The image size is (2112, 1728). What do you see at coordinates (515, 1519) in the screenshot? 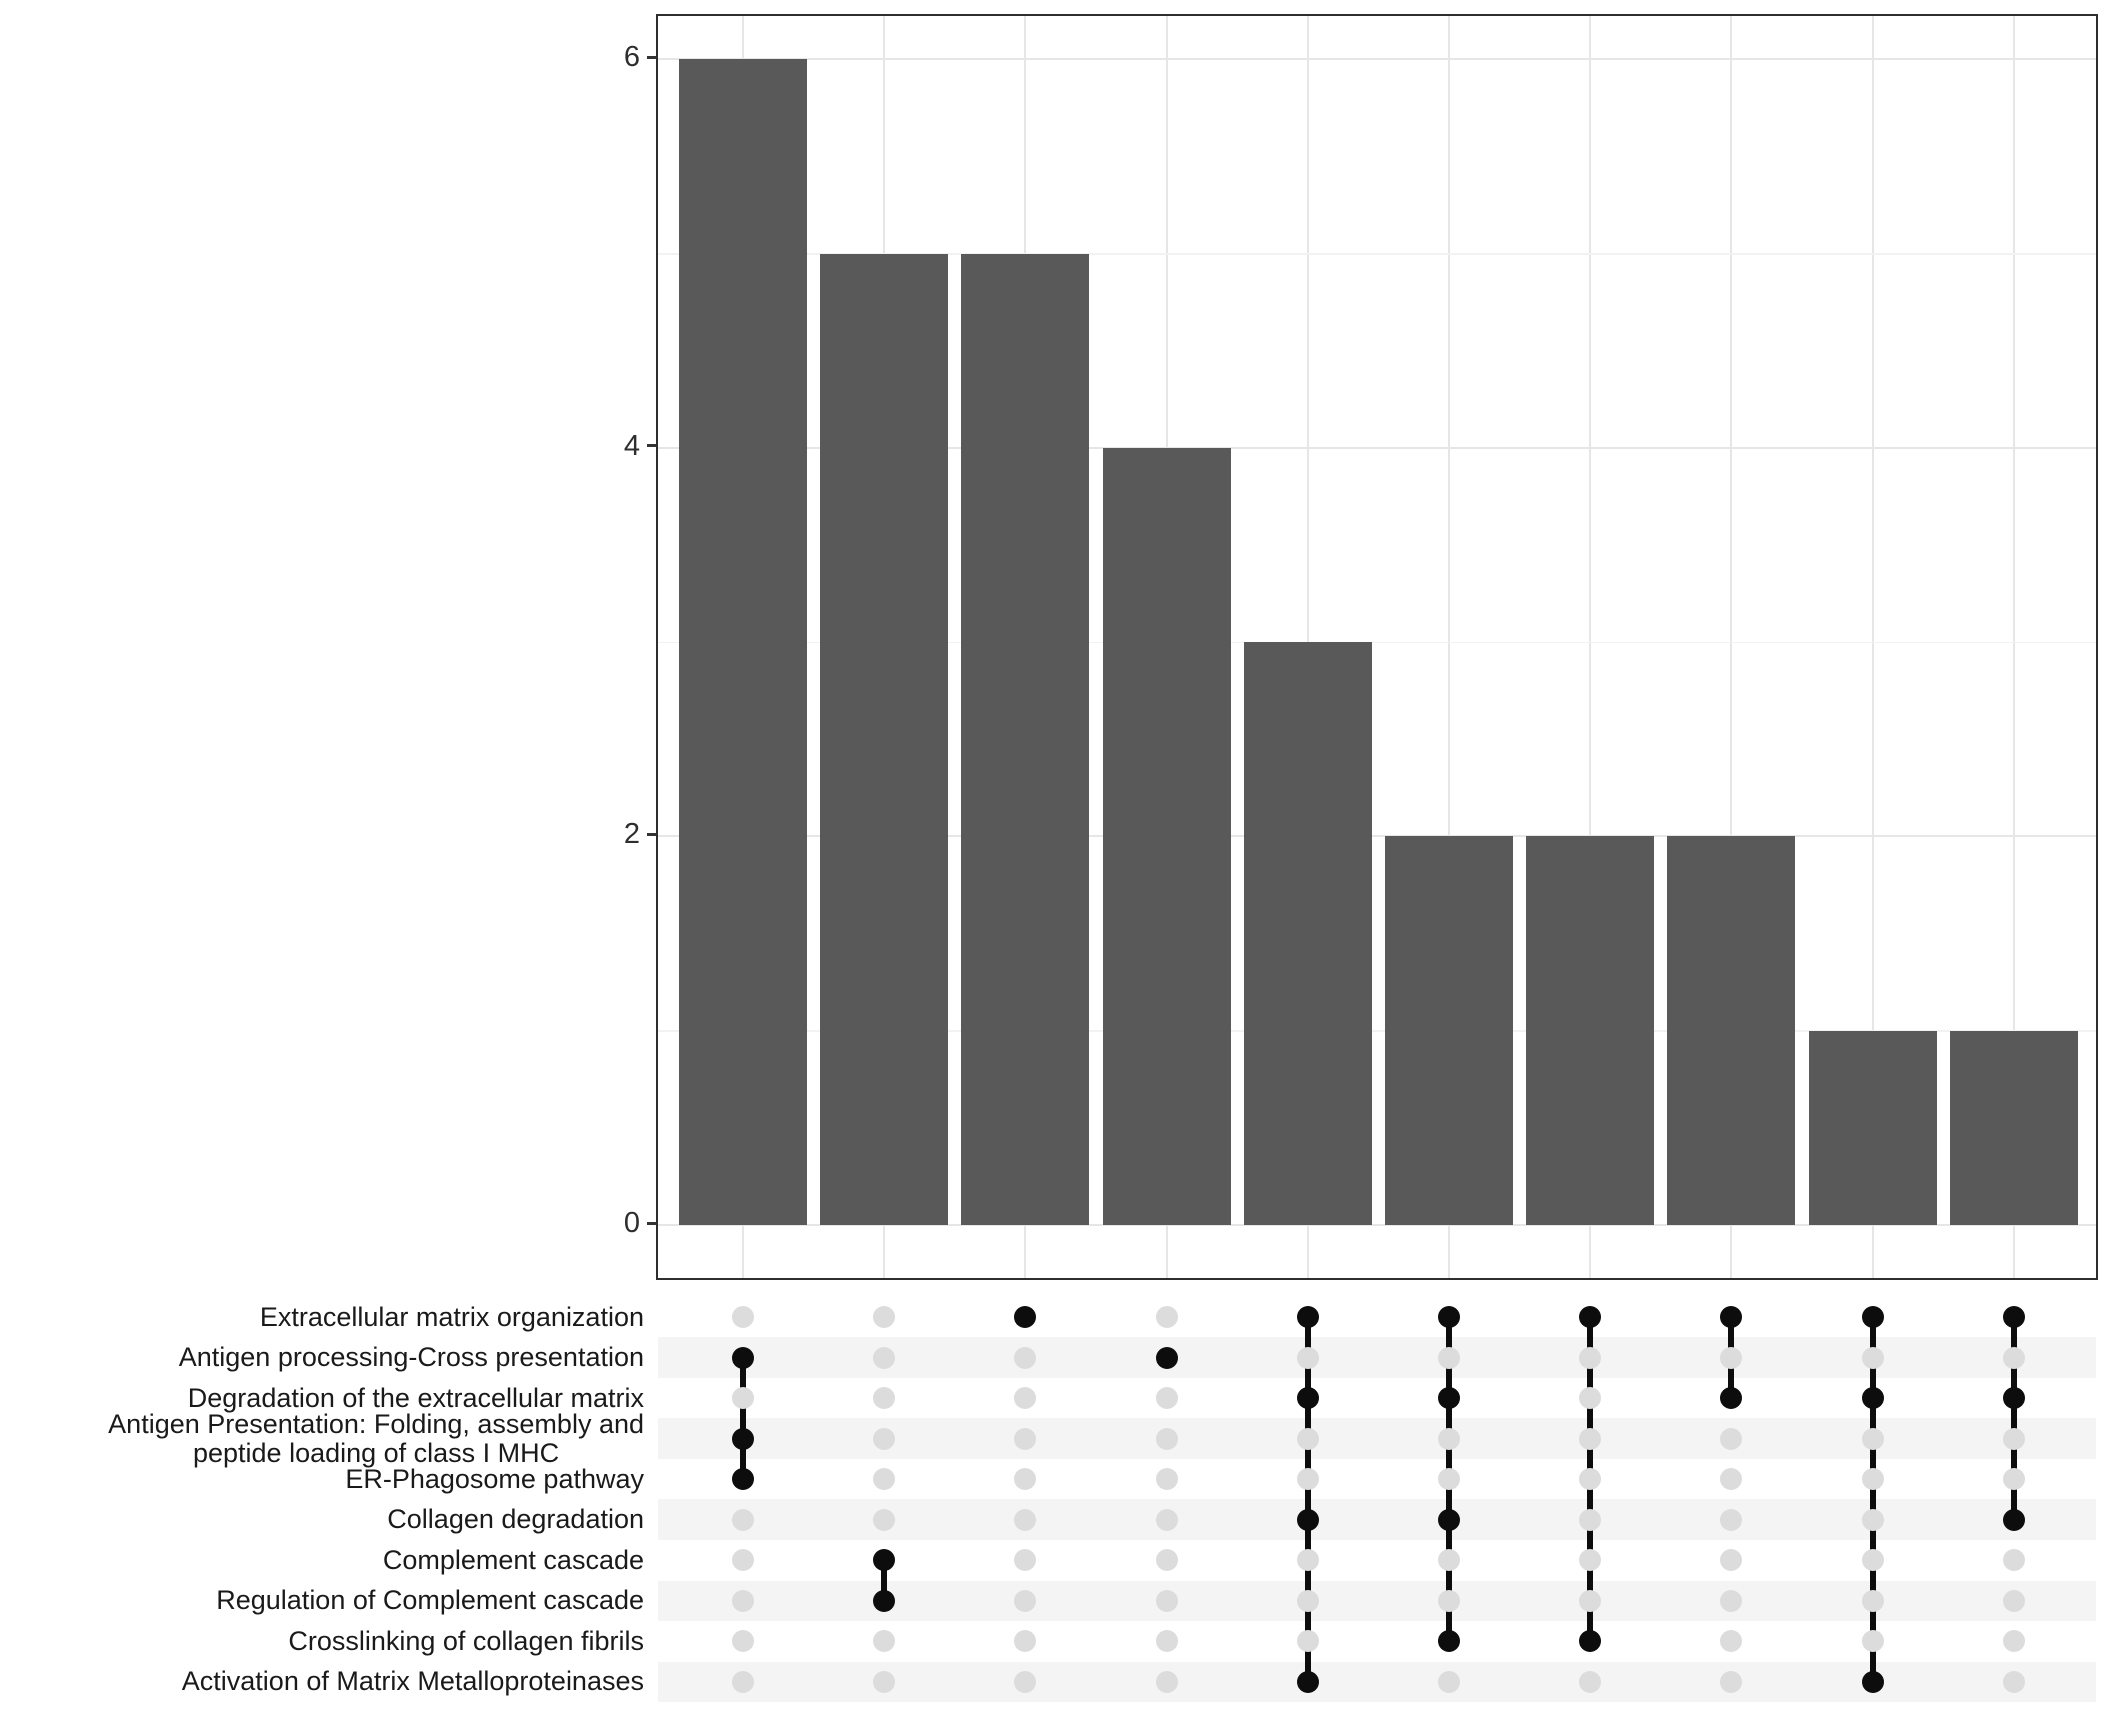
I see `set-label: Collagen degradation` at bounding box center [515, 1519].